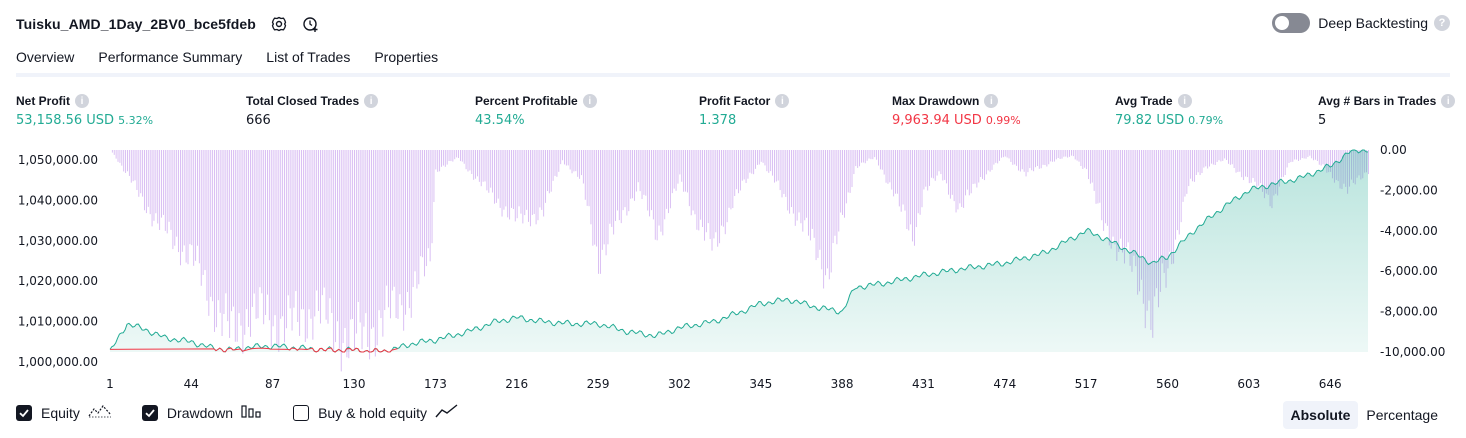 The image size is (1466, 438). I want to click on deep-backtesting-toggle, so click(1291, 23).